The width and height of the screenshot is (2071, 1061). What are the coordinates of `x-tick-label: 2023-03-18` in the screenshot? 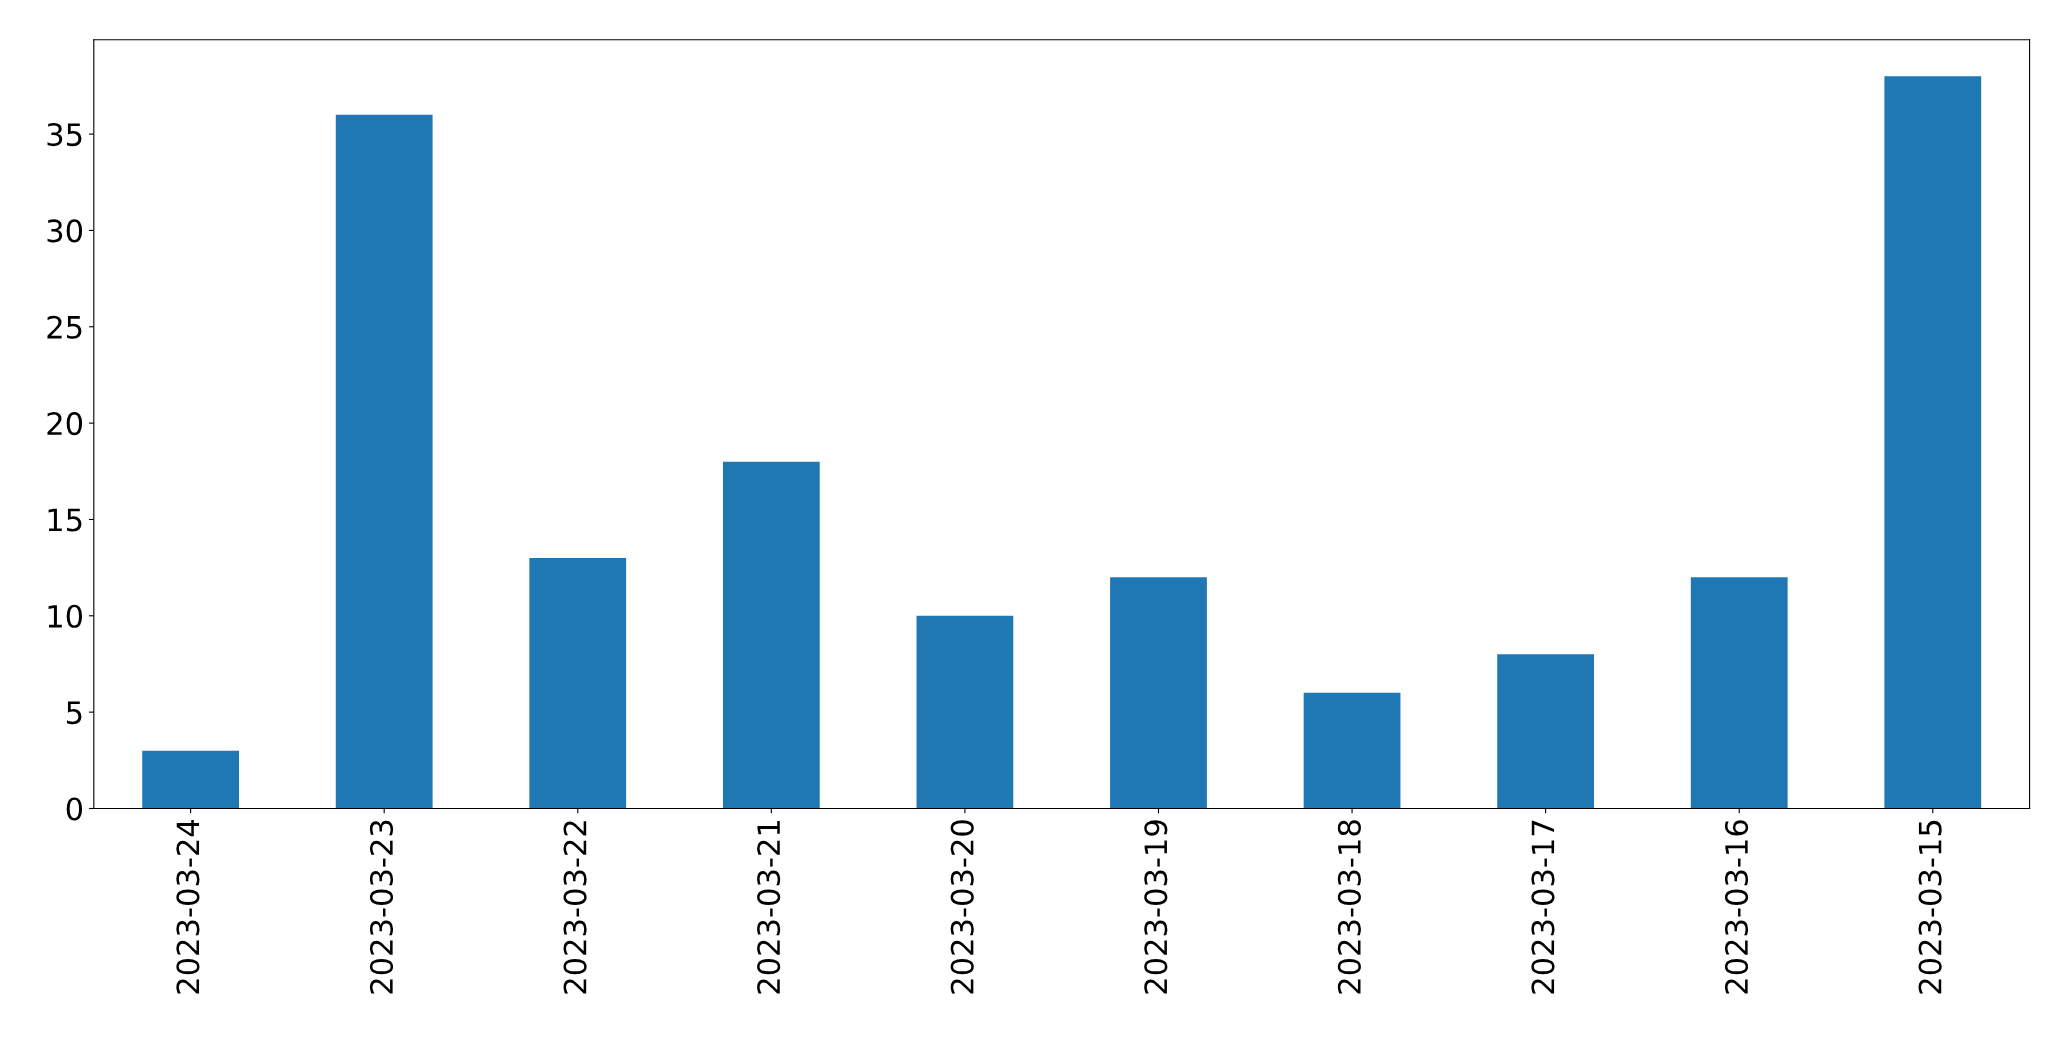 It's located at (1349, 907).